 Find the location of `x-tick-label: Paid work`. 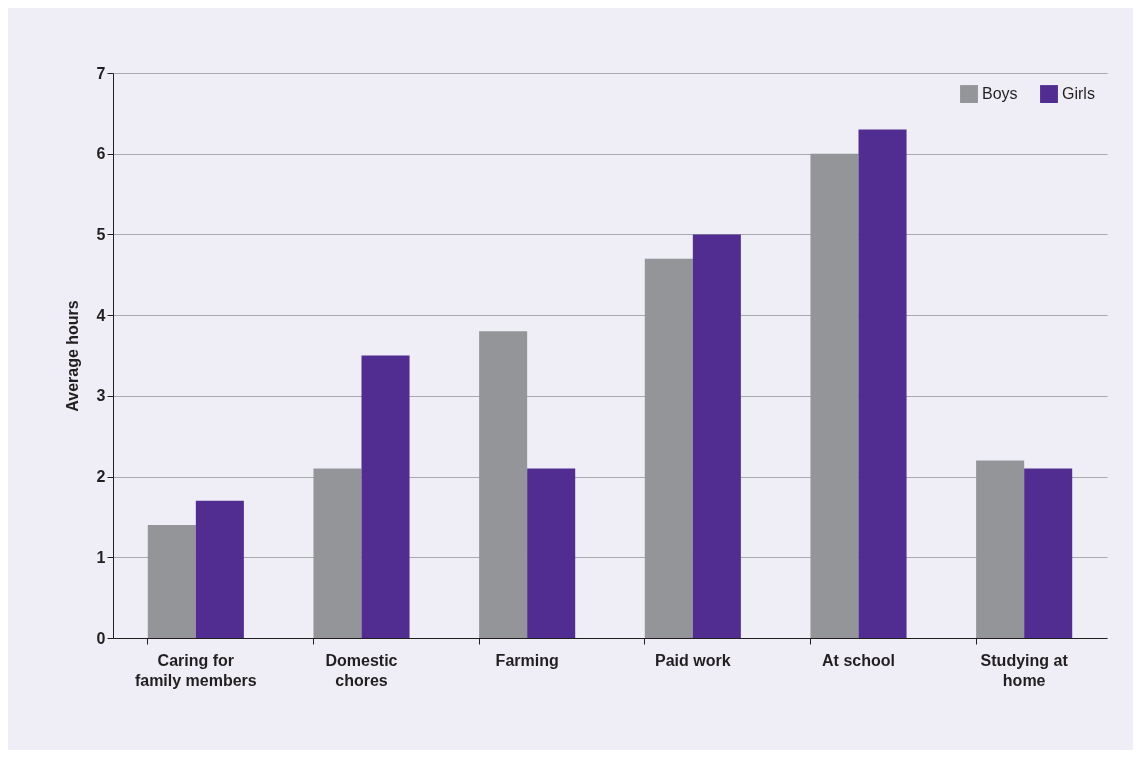

x-tick-label: Paid work is located at coordinates (693, 660).